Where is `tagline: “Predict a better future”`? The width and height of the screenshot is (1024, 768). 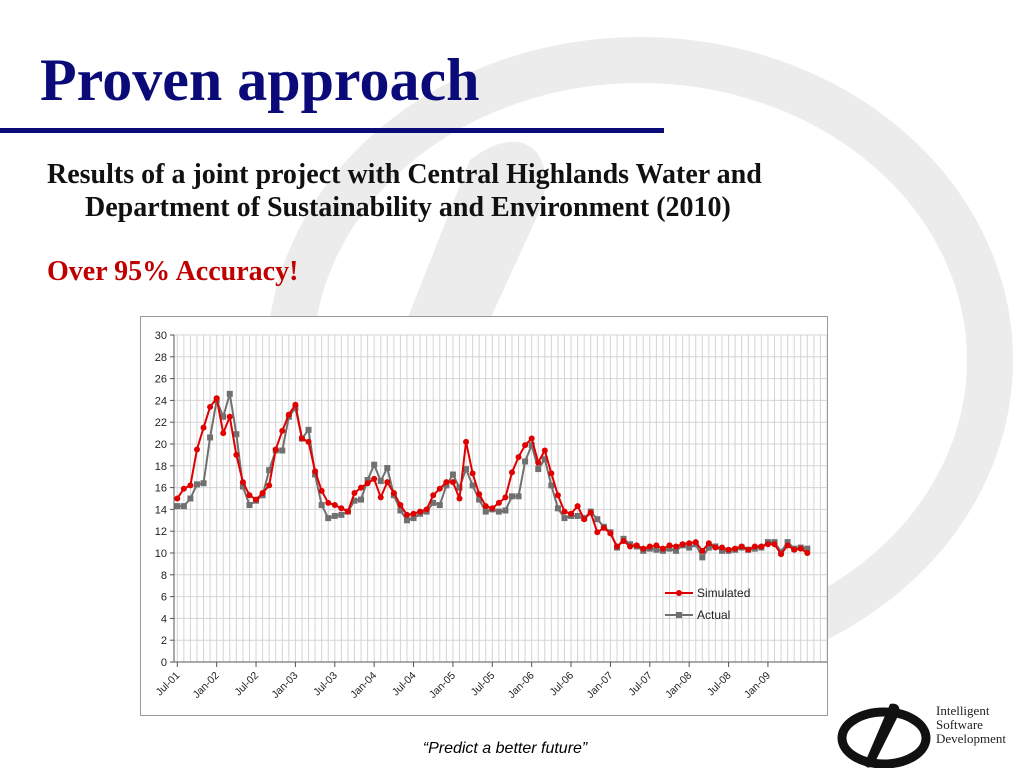
tagline: “Predict a better future” is located at coordinates (505, 748).